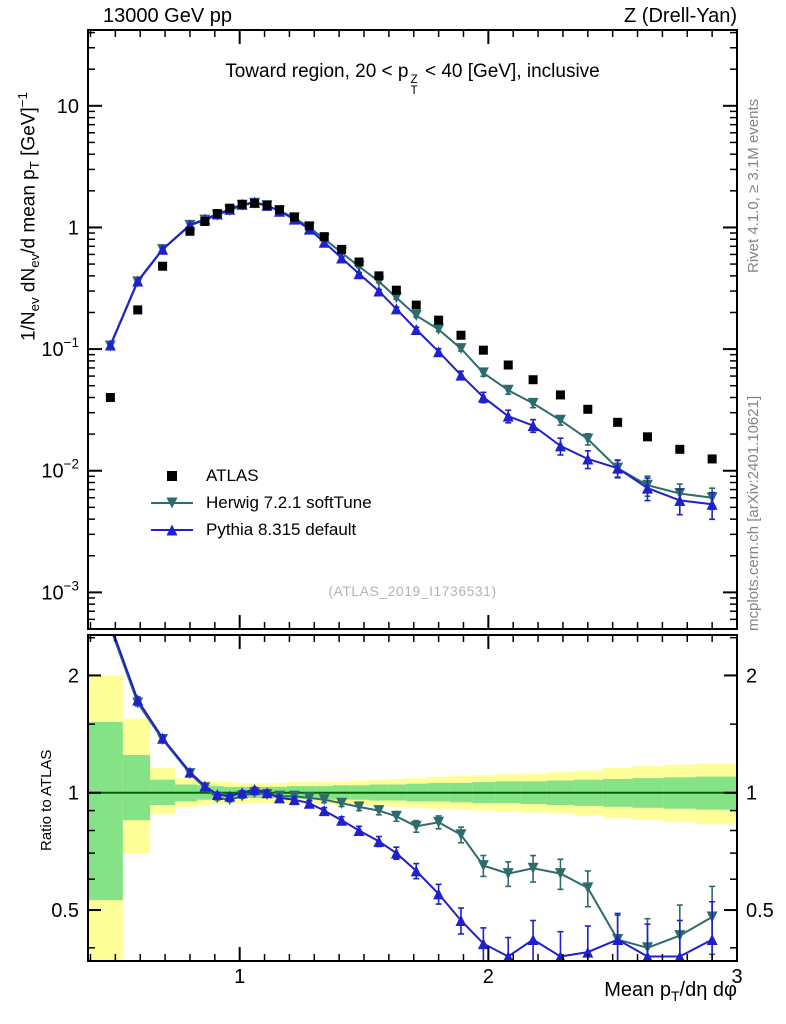 This screenshot has height=1024, width=786. I want to click on atlas-marker-icon, so click(172, 475).